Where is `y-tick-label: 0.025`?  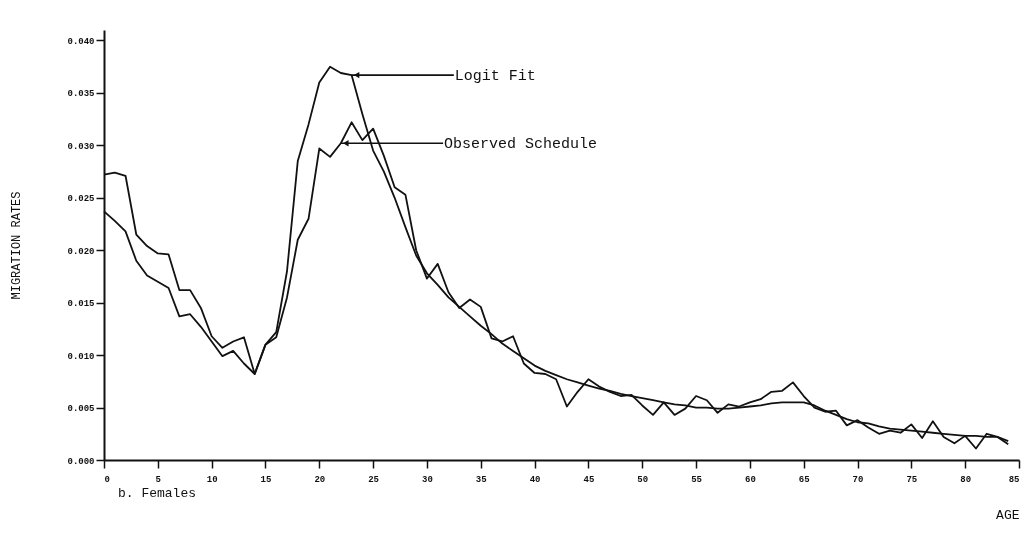
y-tick-label: 0.025 is located at coordinates (81, 199).